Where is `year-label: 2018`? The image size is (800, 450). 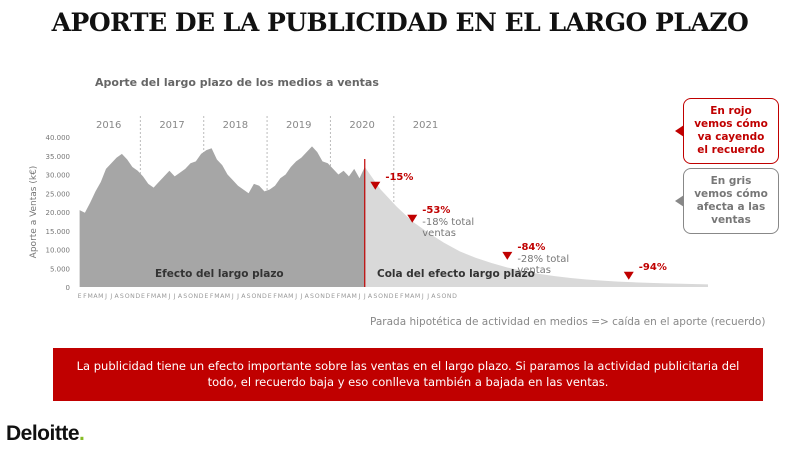
year-label: 2018 is located at coordinates (235, 125).